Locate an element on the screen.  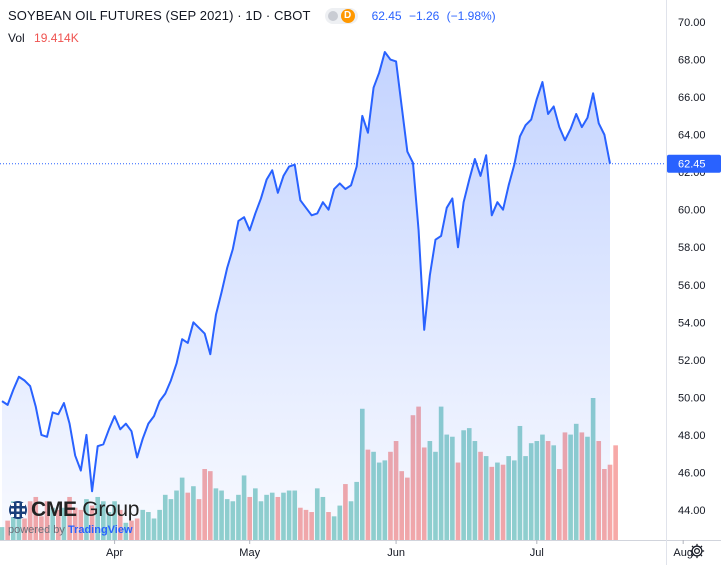
y-tick-label: 66.00 is located at coordinates (692, 98).